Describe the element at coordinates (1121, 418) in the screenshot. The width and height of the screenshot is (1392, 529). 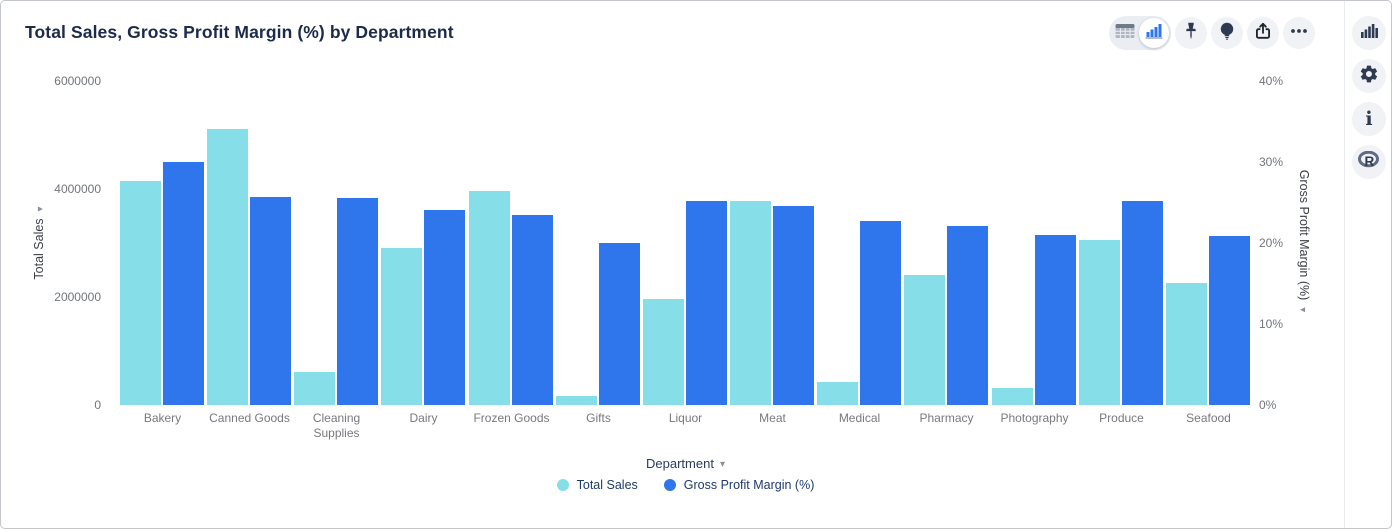
I see `x-label-produce: Produce` at that location.